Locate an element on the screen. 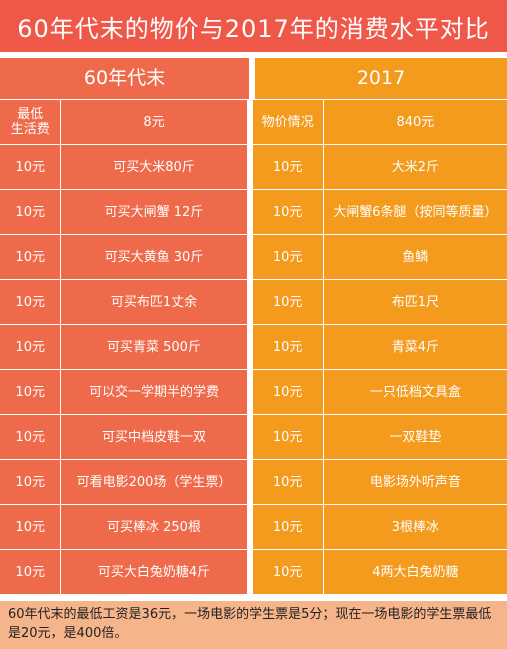 The height and width of the screenshot is (649, 507). table-header-row: 60年代末 2017 is located at coordinates (253, 79).